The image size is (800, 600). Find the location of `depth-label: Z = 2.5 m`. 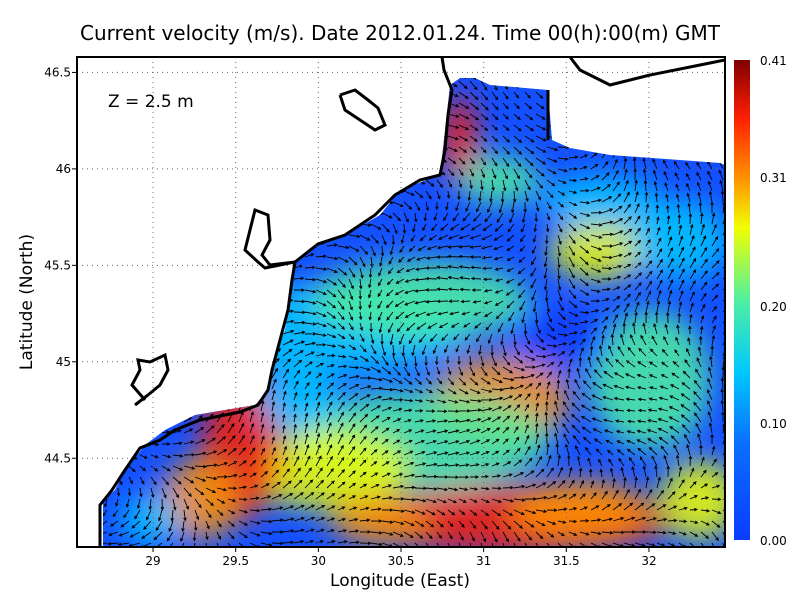

depth-label: Z = 2.5 m is located at coordinates (151, 102).